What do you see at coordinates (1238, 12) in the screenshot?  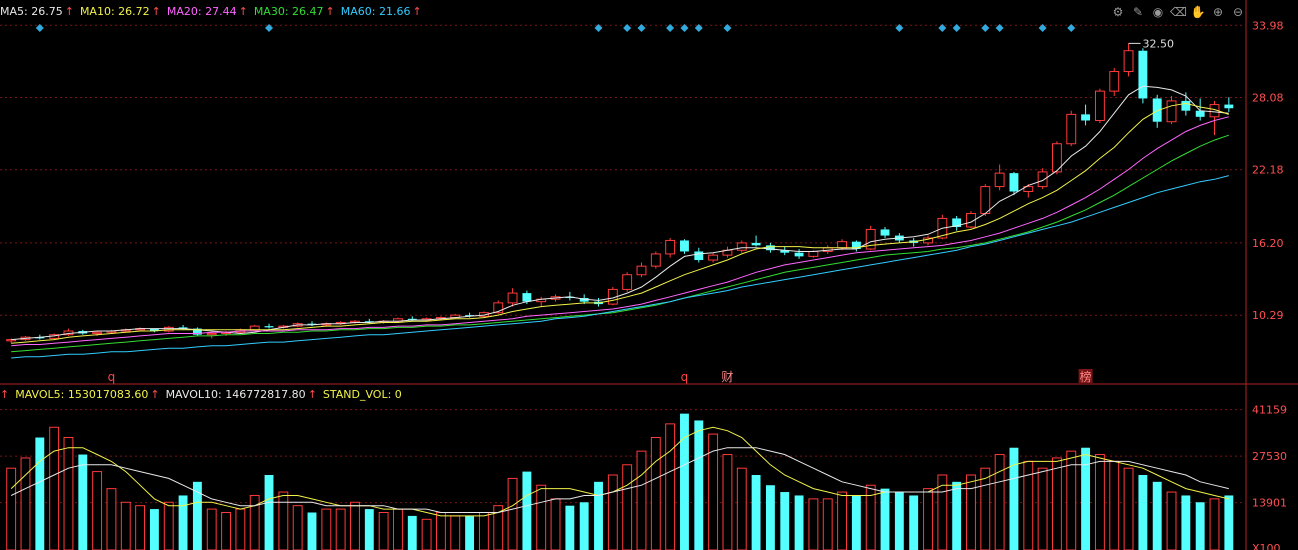 I see `zoom-out-icon: ⊖` at bounding box center [1238, 12].